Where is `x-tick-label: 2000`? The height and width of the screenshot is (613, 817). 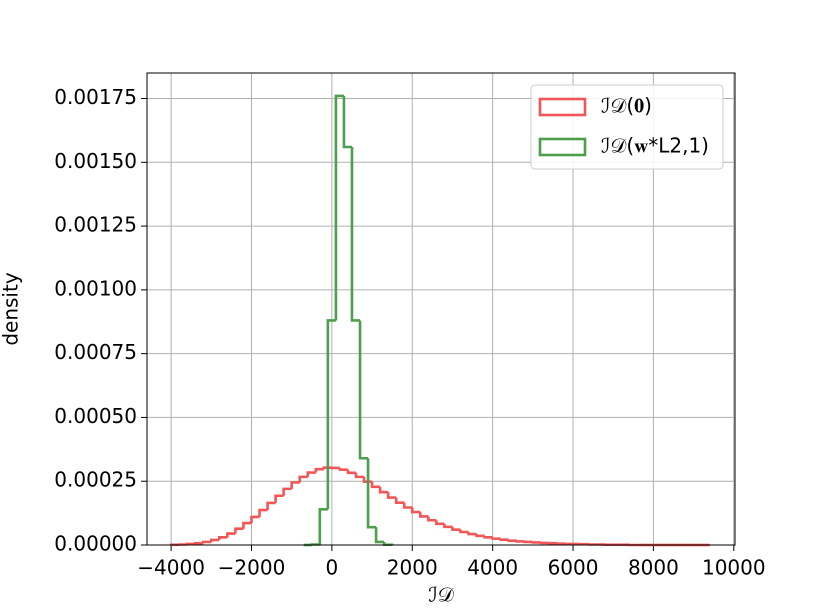
x-tick-label: 2000 is located at coordinates (412, 568).